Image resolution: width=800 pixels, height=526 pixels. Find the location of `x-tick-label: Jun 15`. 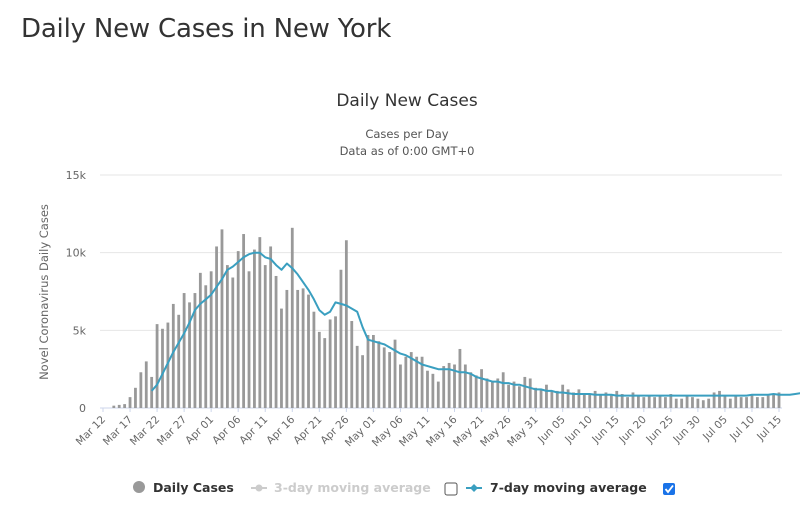

x-tick-label: Jun 15 is located at coordinates (605, 430).